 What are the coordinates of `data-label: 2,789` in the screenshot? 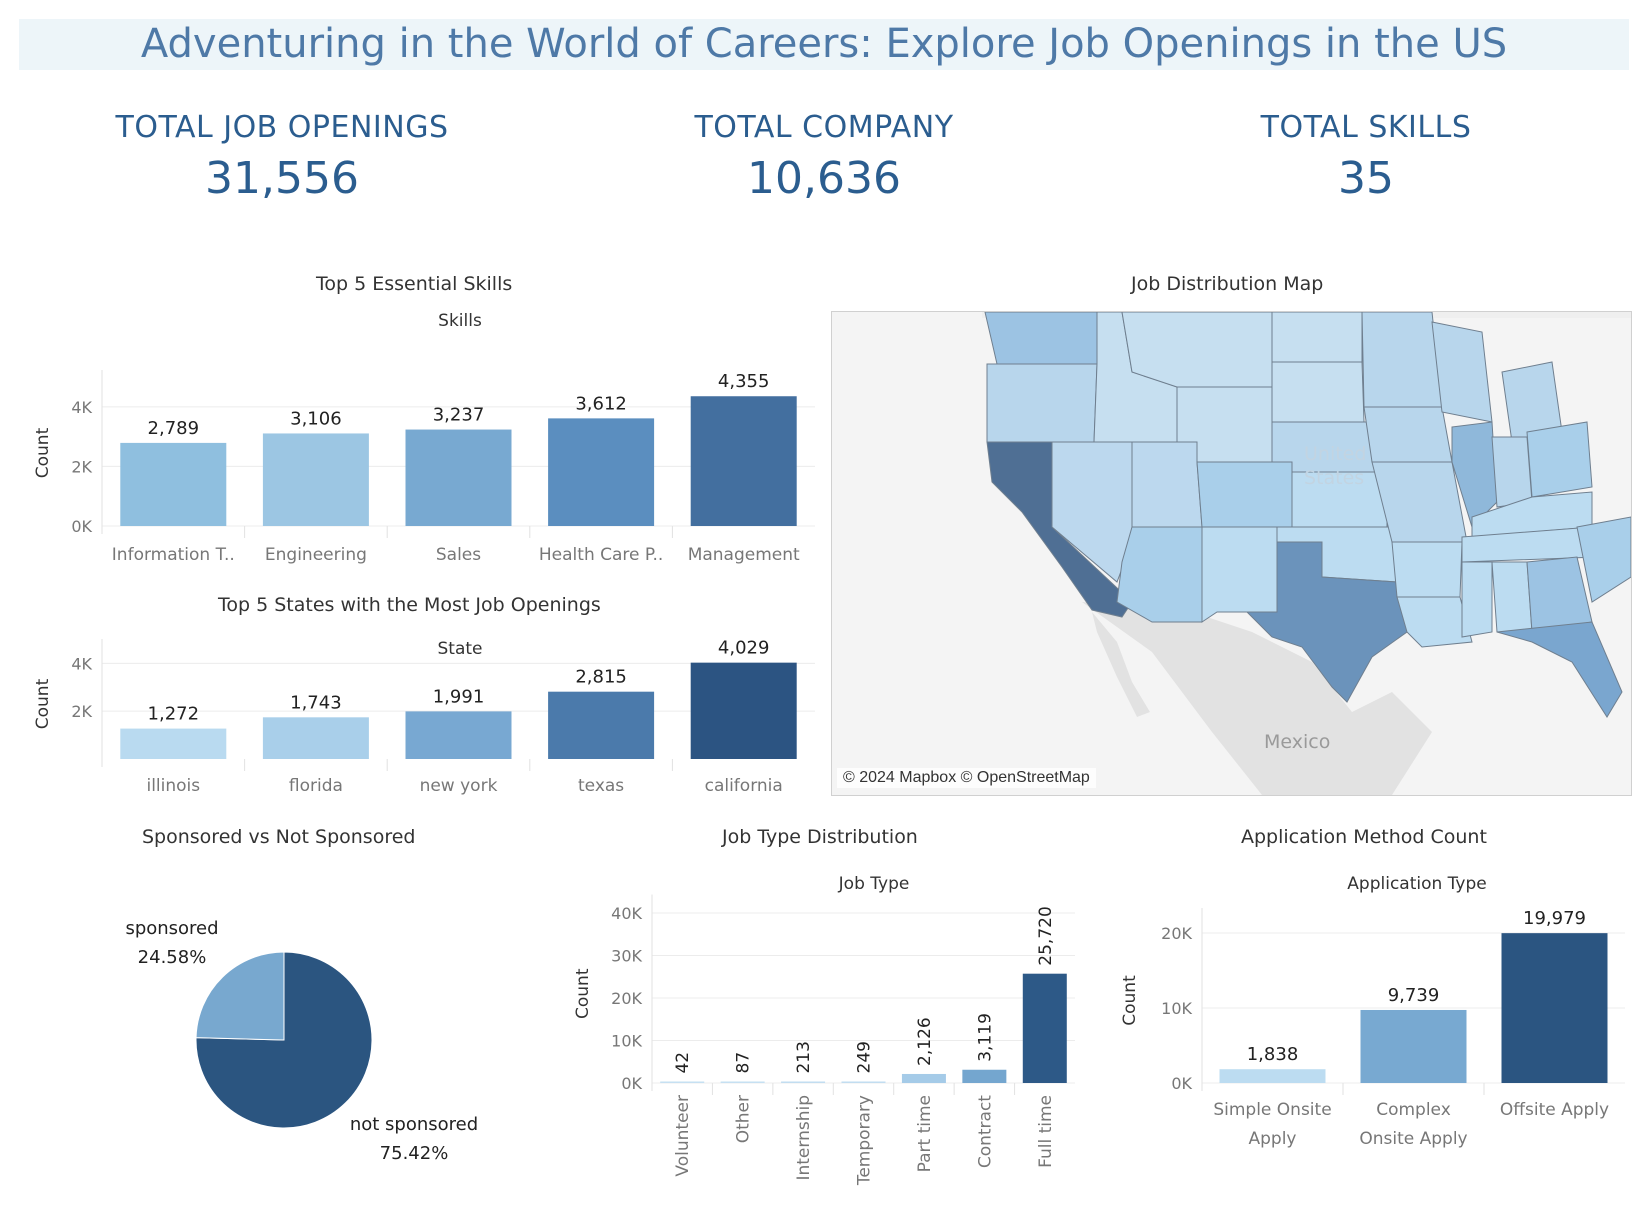 It's located at (174, 428).